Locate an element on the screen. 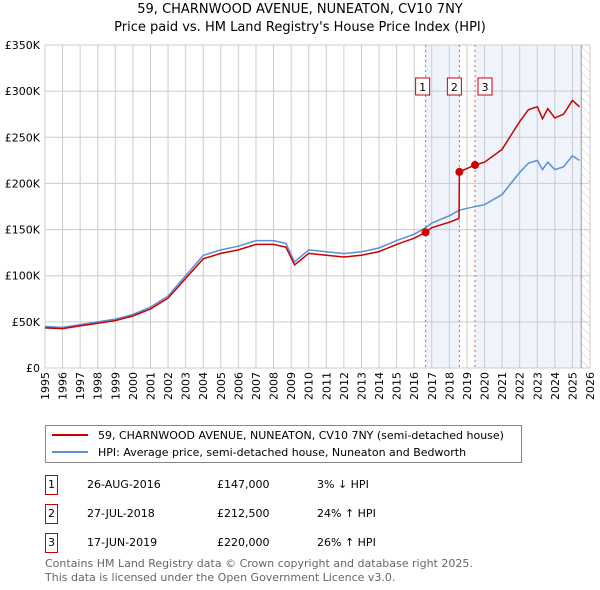 Image resolution: width=600 pixels, height=590 pixels. transaction-price: £212,500 is located at coordinates (243, 513).